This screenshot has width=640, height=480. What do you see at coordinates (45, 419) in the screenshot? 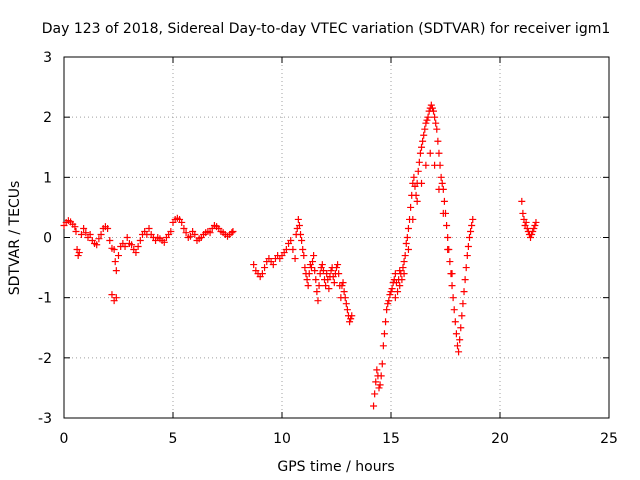
I see `y-tick-label: -3` at bounding box center [45, 419].